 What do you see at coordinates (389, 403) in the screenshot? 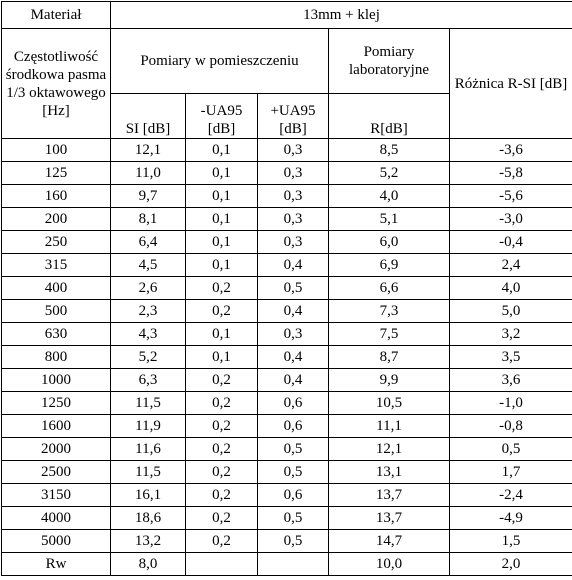
I see `r-cell: 10,5` at bounding box center [389, 403].